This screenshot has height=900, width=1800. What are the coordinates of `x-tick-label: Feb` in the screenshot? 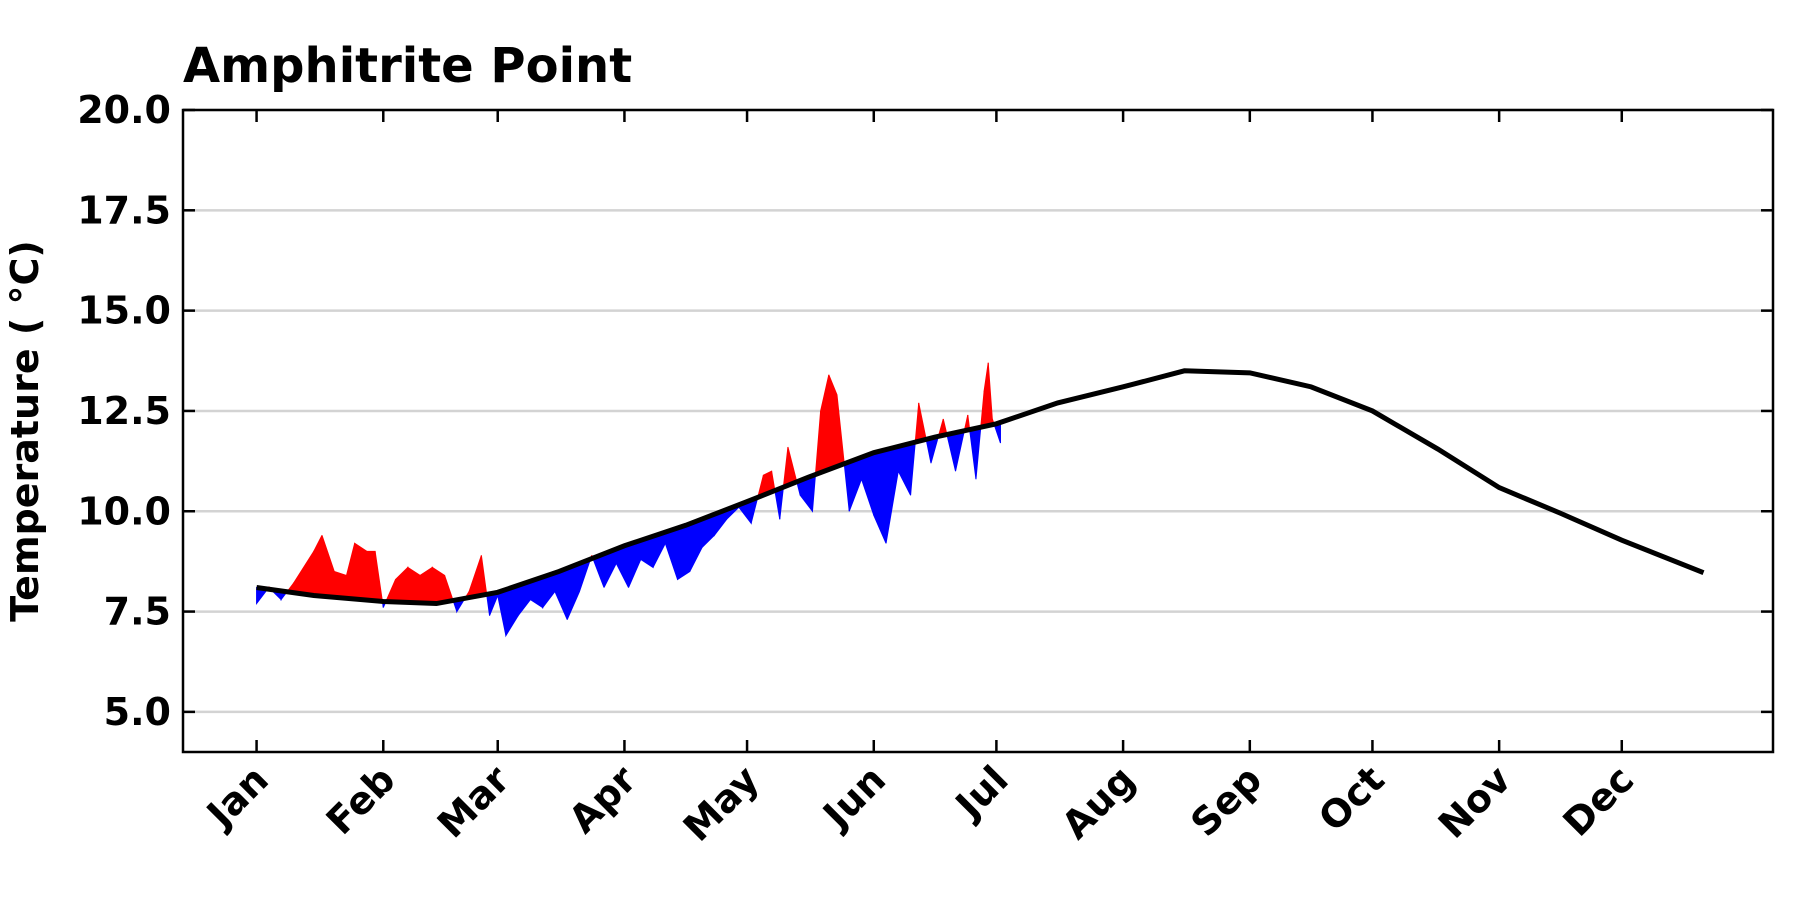 It's located at (361, 800).